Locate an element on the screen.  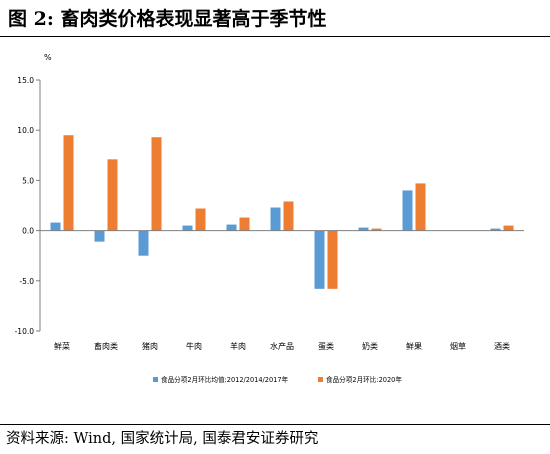
figure-title: 图 2: 畜肉类价格表现显著高于季节性 is located at coordinates (167, 19).